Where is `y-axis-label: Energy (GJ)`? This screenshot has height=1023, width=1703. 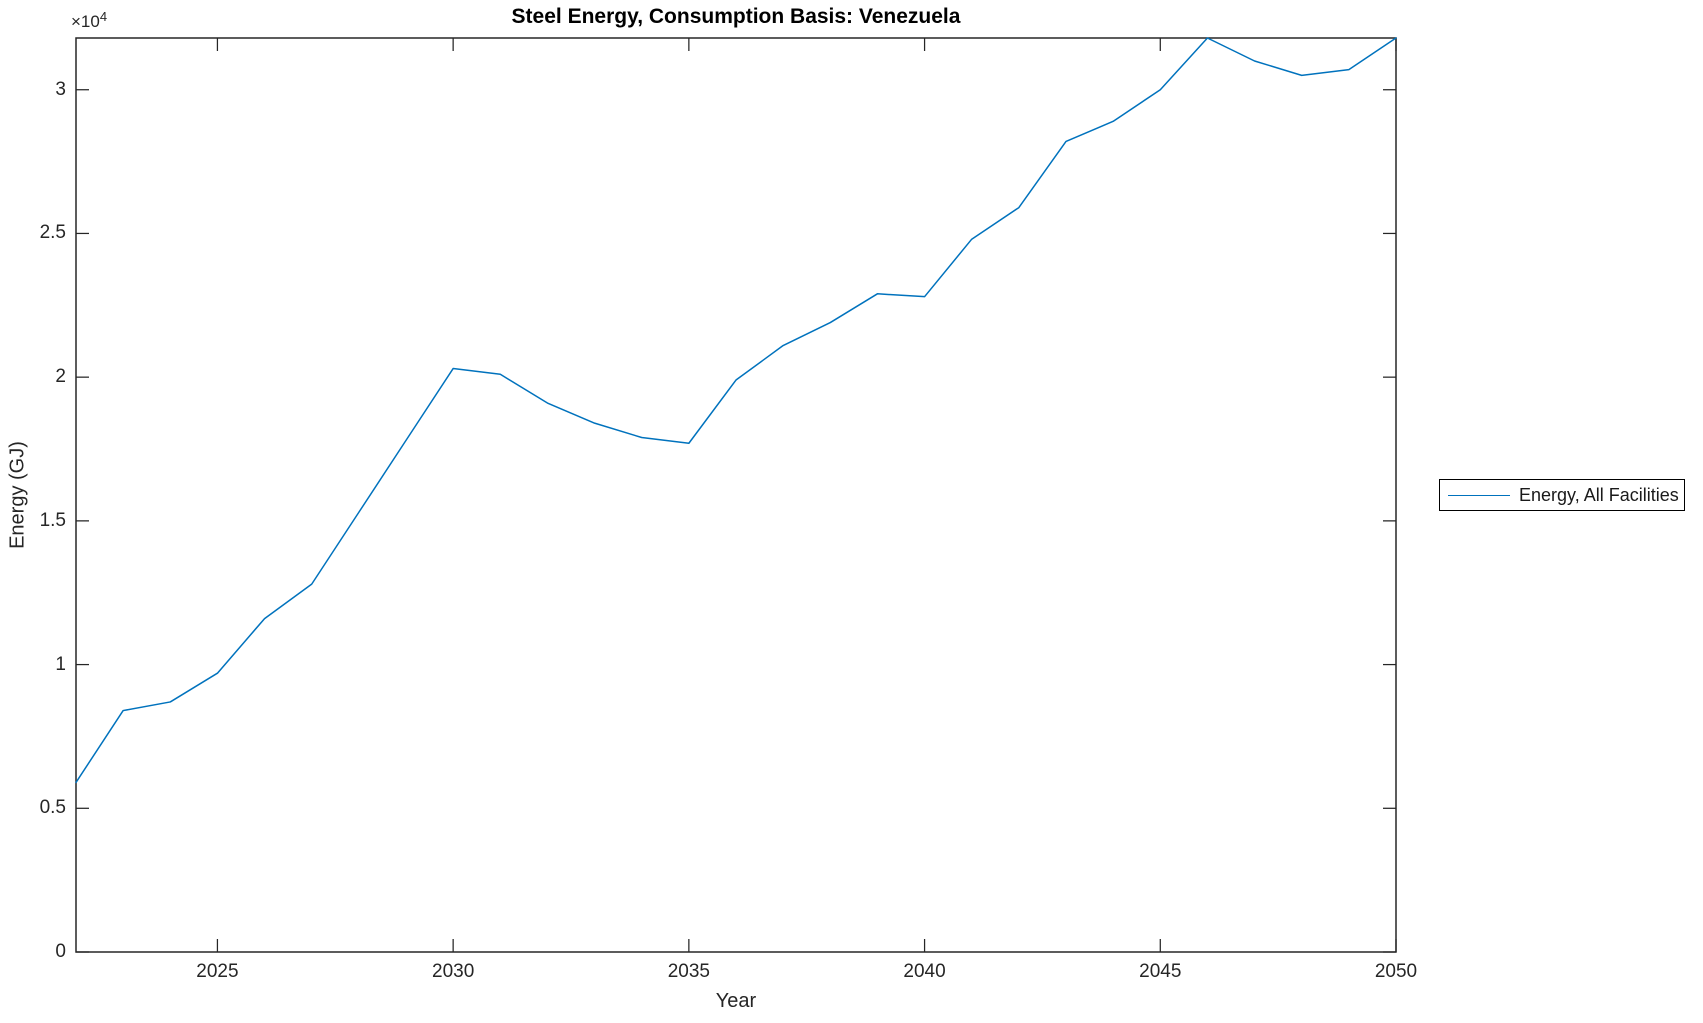
y-axis-label: Energy (GJ) is located at coordinates (17, 495).